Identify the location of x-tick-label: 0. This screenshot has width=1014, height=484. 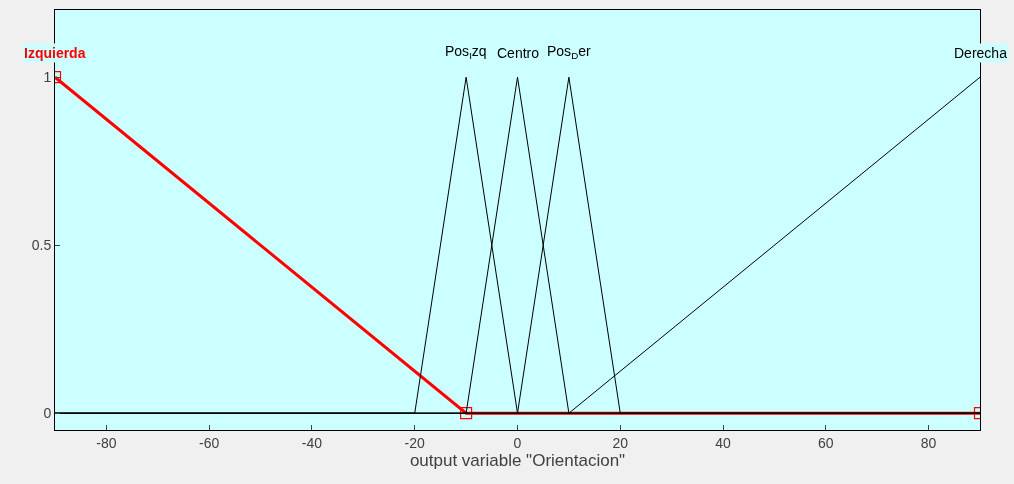
(517, 442).